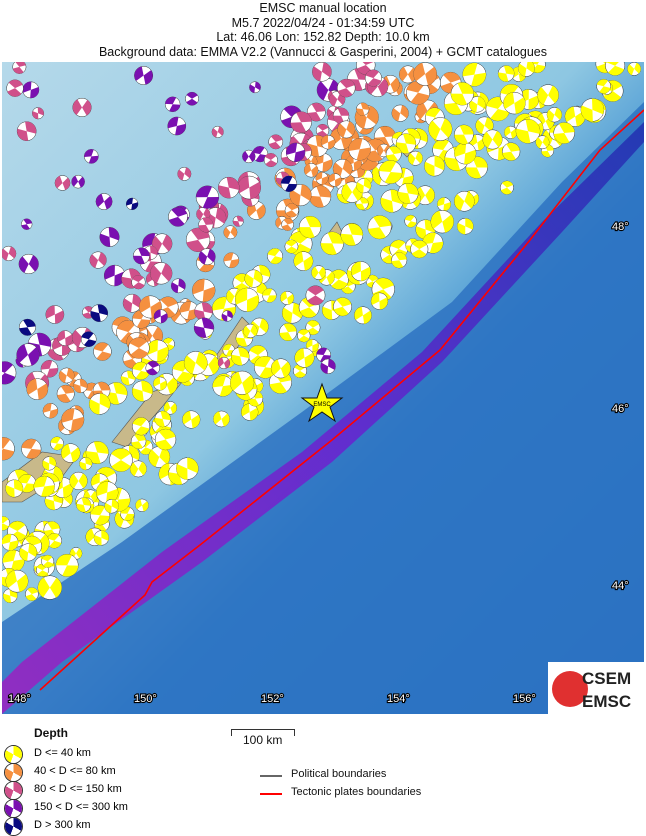 The height and width of the screenshot is (836, 646). Describe the element at coordinates (263, 740) in the screenshot. I see `scale-label: 100 km` at that location.